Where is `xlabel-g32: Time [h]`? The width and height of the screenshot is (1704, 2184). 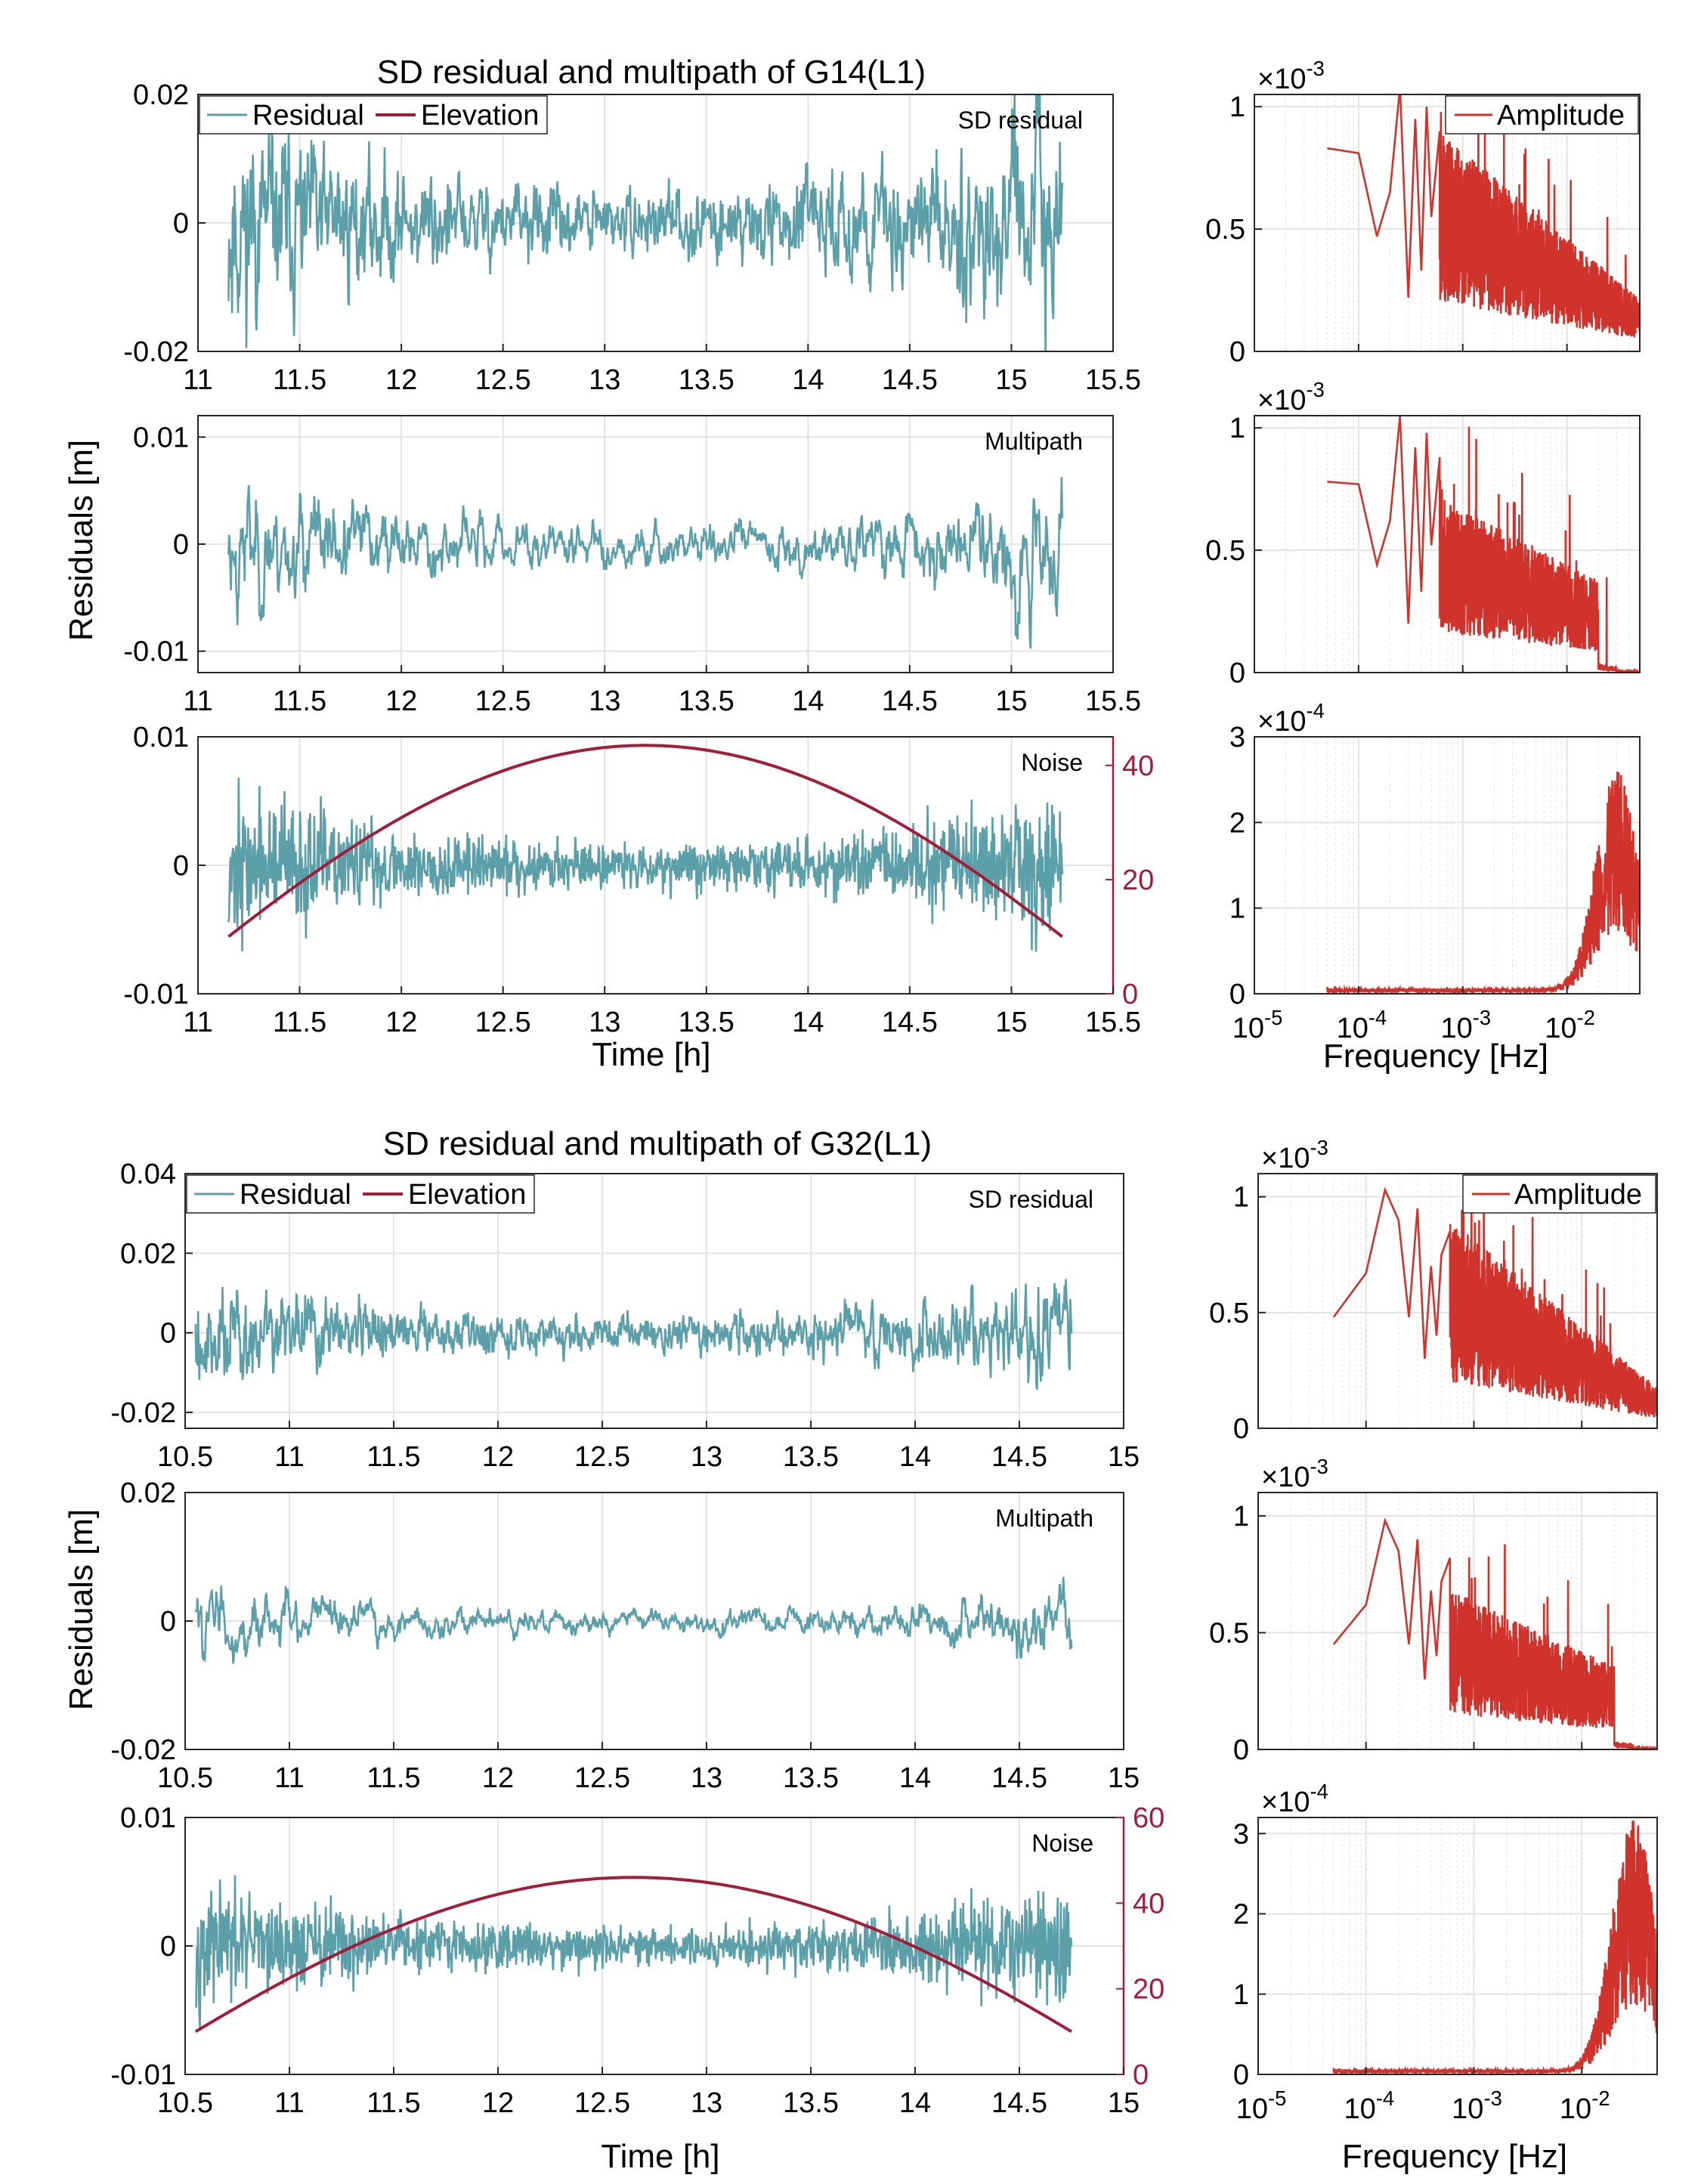
xlabel-g32: Time [h] is located at coordinates (660, 2156).